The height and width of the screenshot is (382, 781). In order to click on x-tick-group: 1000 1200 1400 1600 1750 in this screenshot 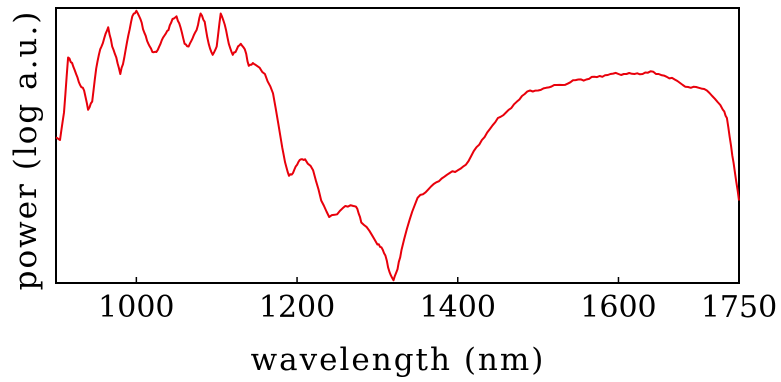, I will do `click(437, 301)`.